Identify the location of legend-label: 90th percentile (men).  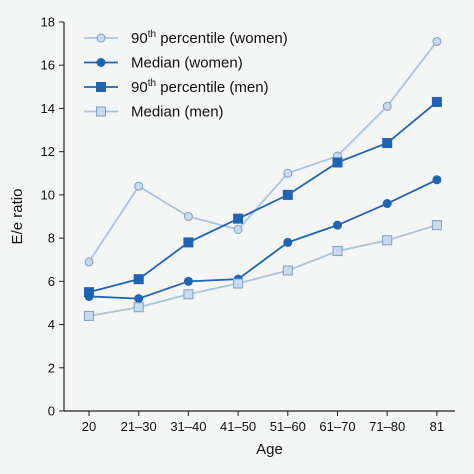
(200, 87).